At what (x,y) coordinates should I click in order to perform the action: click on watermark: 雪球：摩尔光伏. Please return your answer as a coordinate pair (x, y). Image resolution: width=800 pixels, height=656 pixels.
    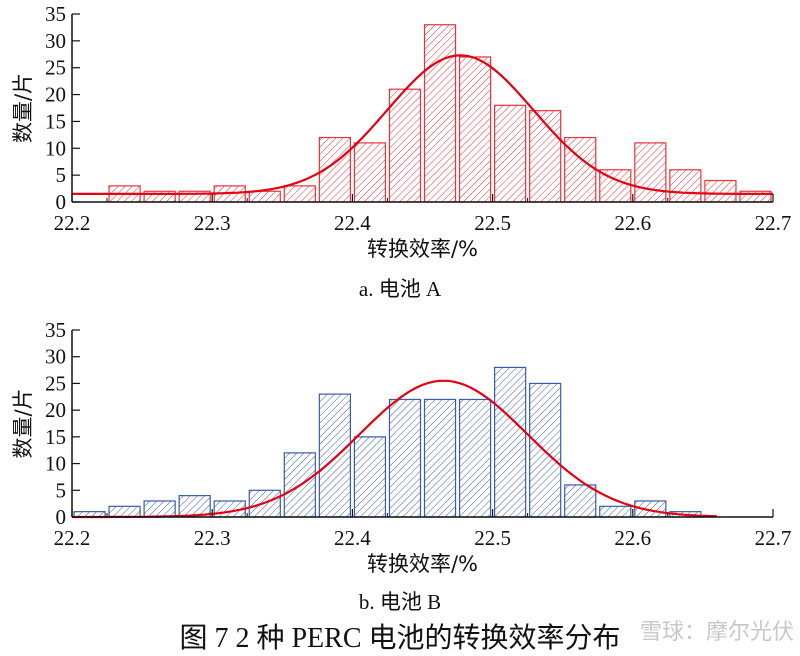
    Looking at the image, I should click on (717, 632).